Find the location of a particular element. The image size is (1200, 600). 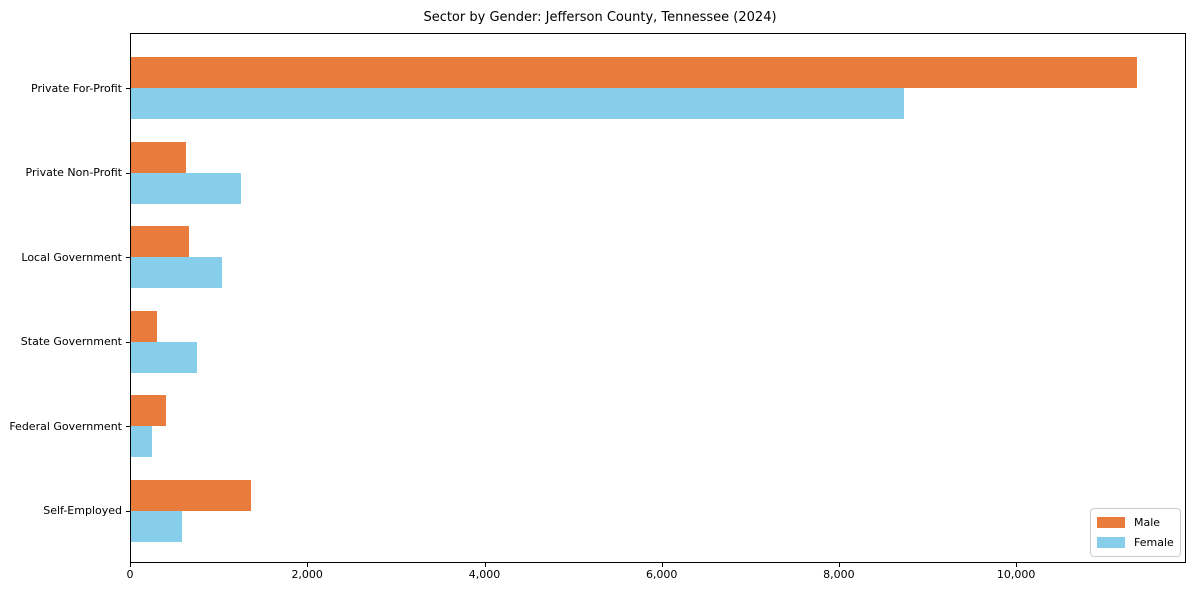

y-axis-label-self-employed: Self-Employed is located at coordinates (82, 510).